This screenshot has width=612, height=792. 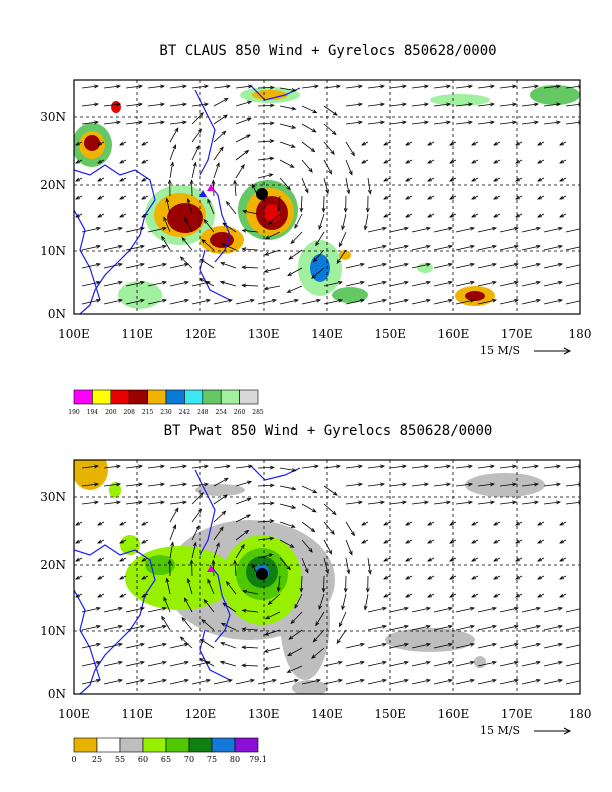 I want to click on x-tick-label: 110E, so click(x=137, y=334).